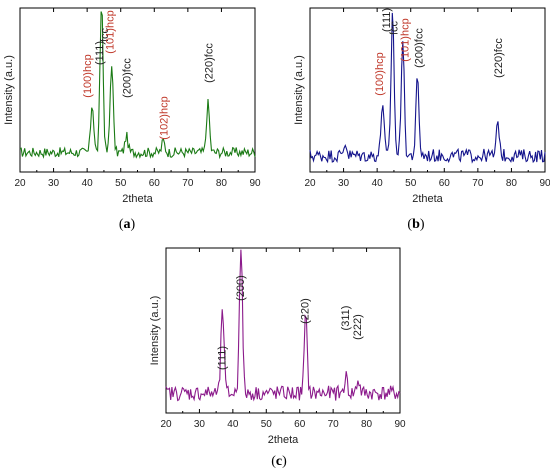 Image resolution: width=550 pixels, height=472 pixels. I want to click on peak-annotation: (222), so click(358, 327).